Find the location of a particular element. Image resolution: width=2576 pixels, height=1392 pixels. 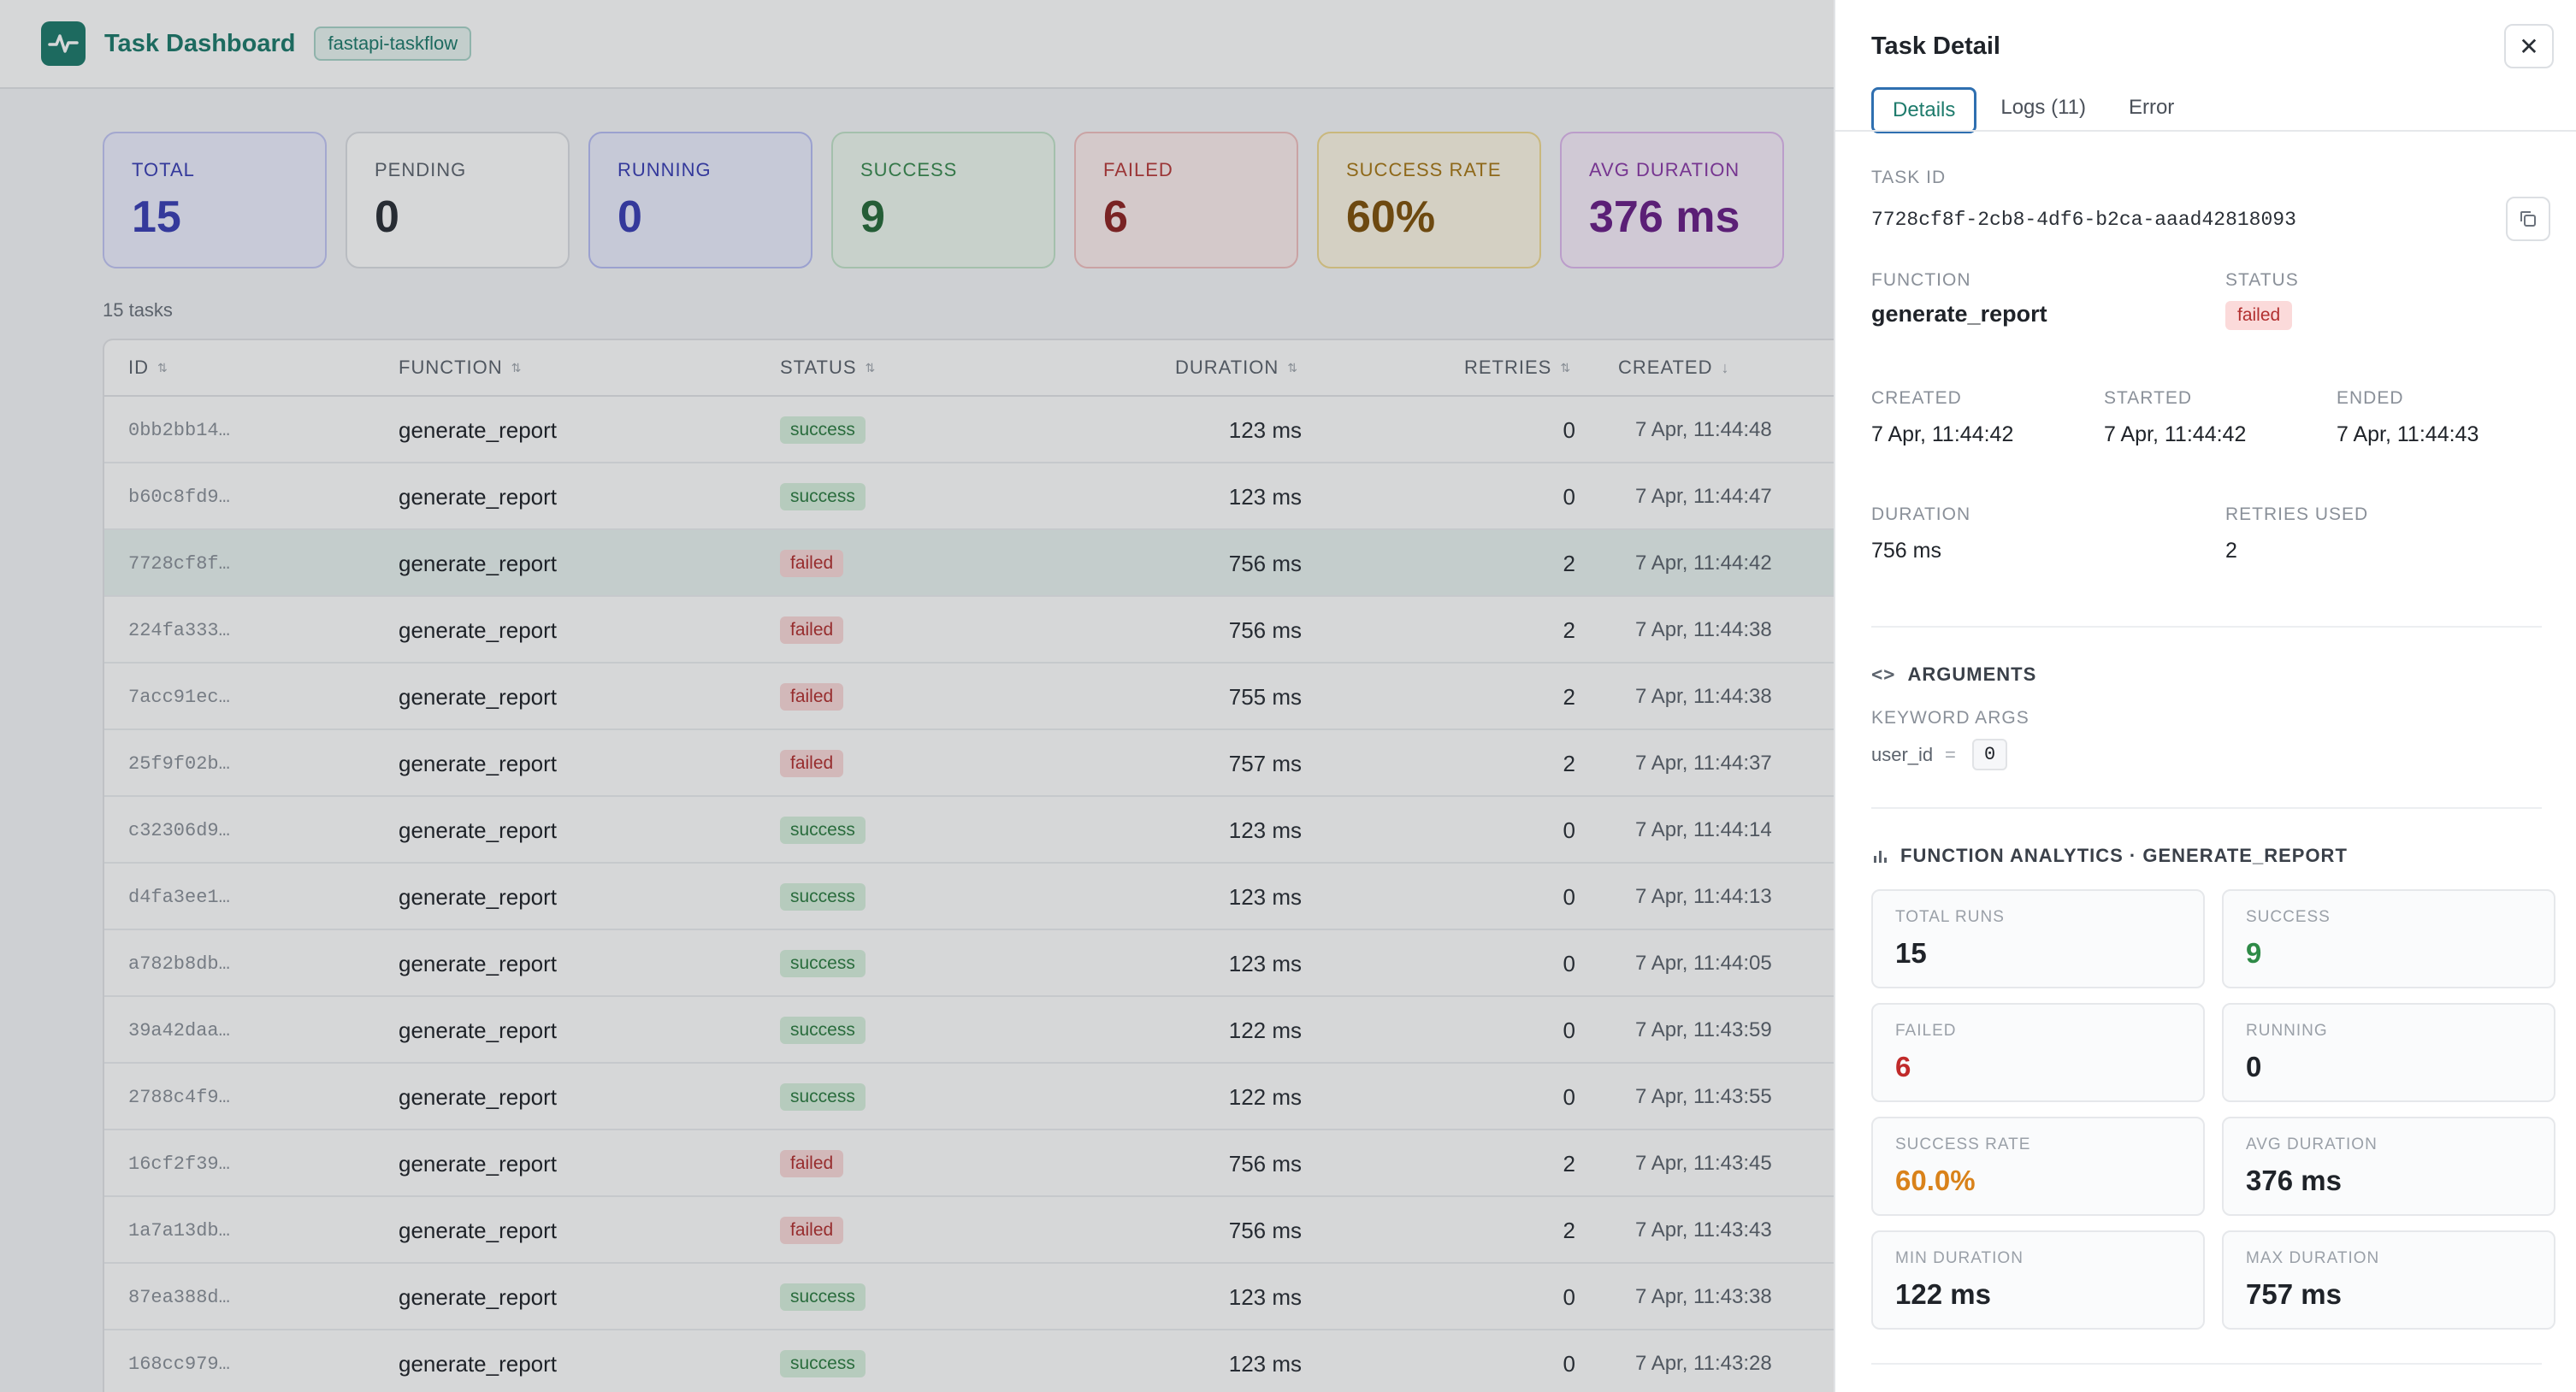

created-cell: 7 Apr, 11:44:47 is located at coordinates (1703, 496).